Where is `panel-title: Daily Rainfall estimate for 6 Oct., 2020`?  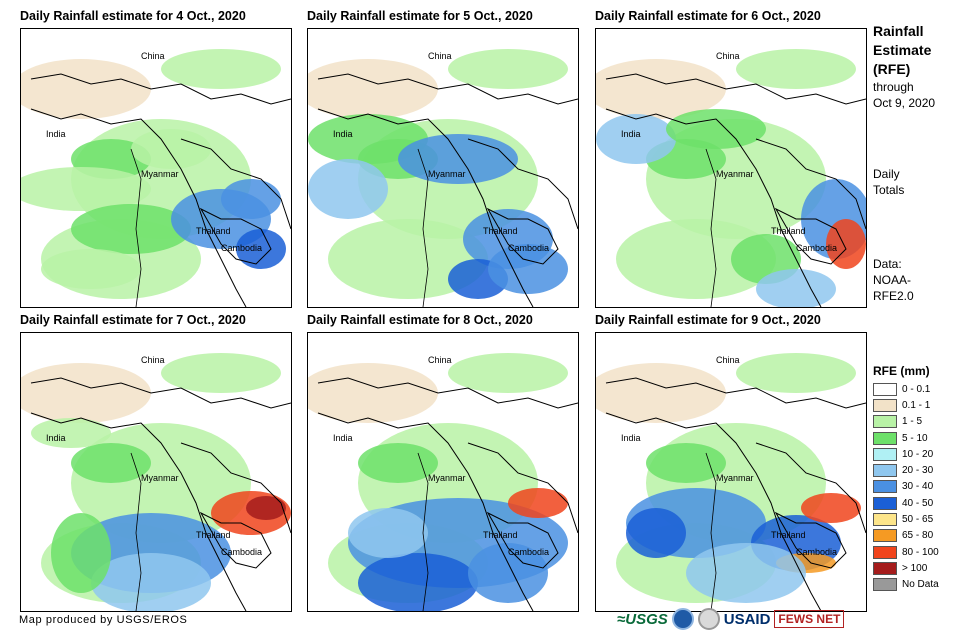
panel-title: Daily Rainfall estimate for 6 Oct., 2020 is located at coordinates (708, 16).